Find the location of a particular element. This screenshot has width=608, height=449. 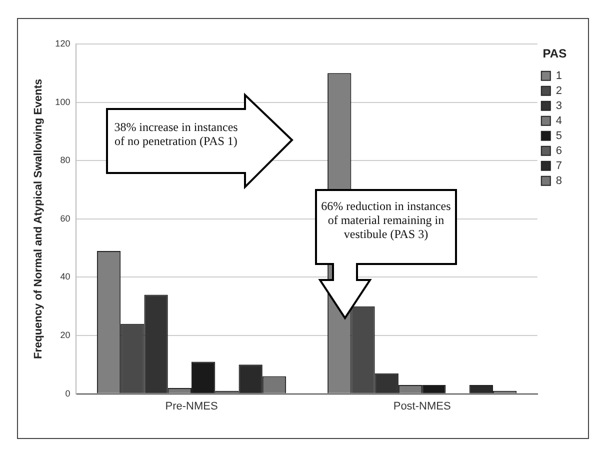

legend-label: 7 is located at coordinates (559, 166).